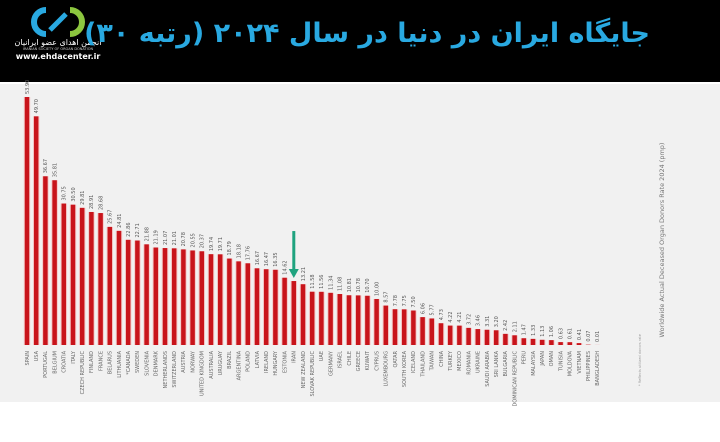 The image size is (720, 442). Describe the element at coordinates (45, 260) in the screenshot. I see `bar-portugal` at that location.